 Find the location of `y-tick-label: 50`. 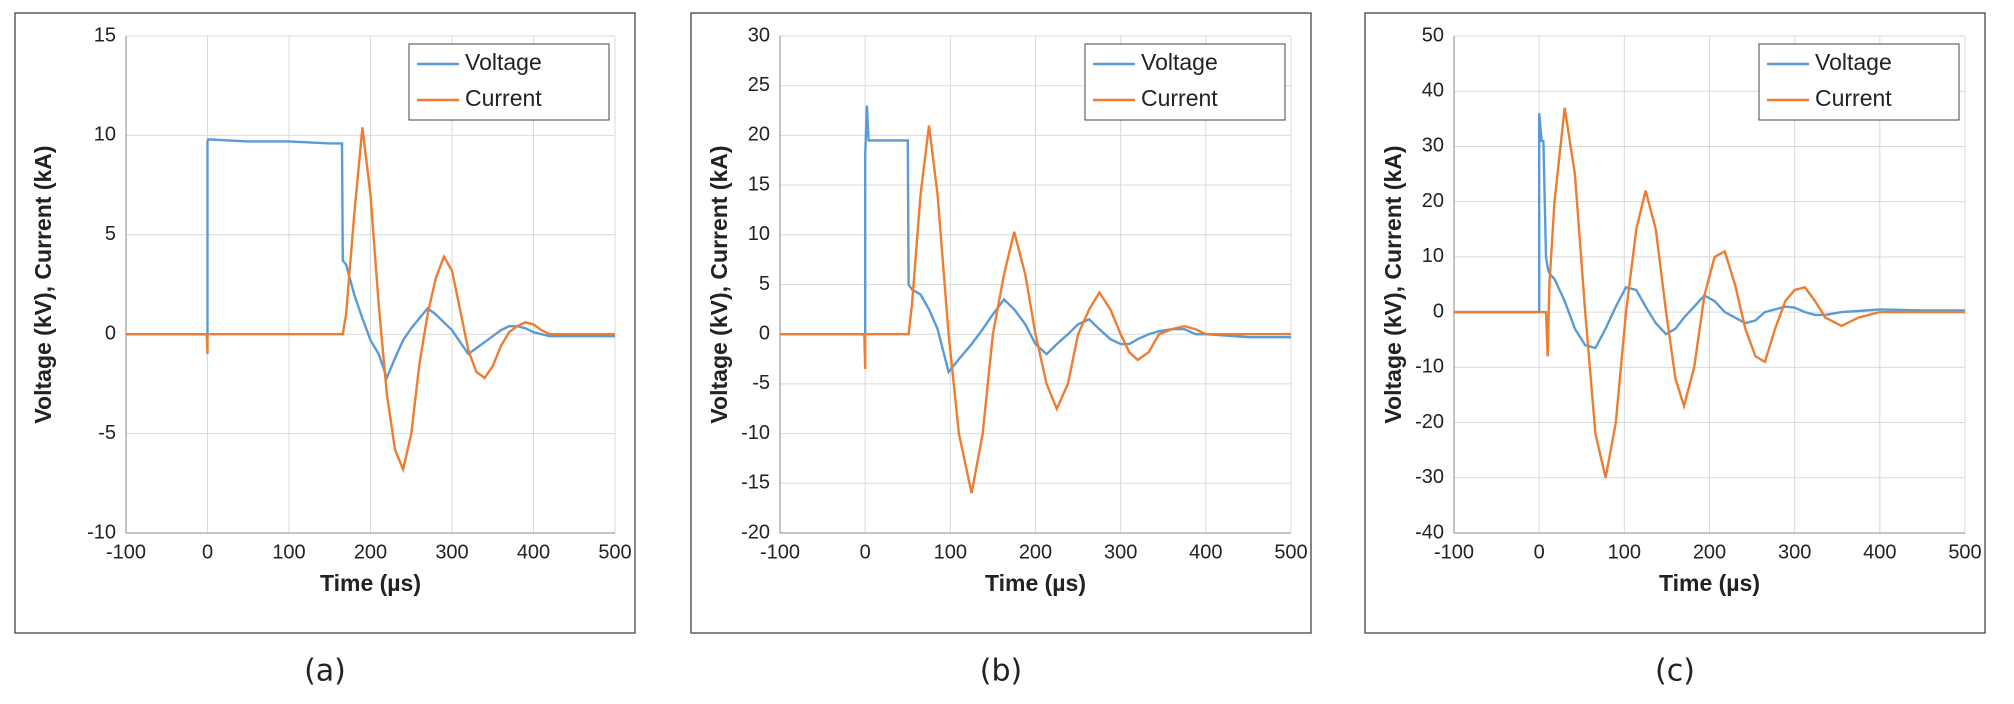

y-tick-label: 50 is located at coordinates (1433, 35).